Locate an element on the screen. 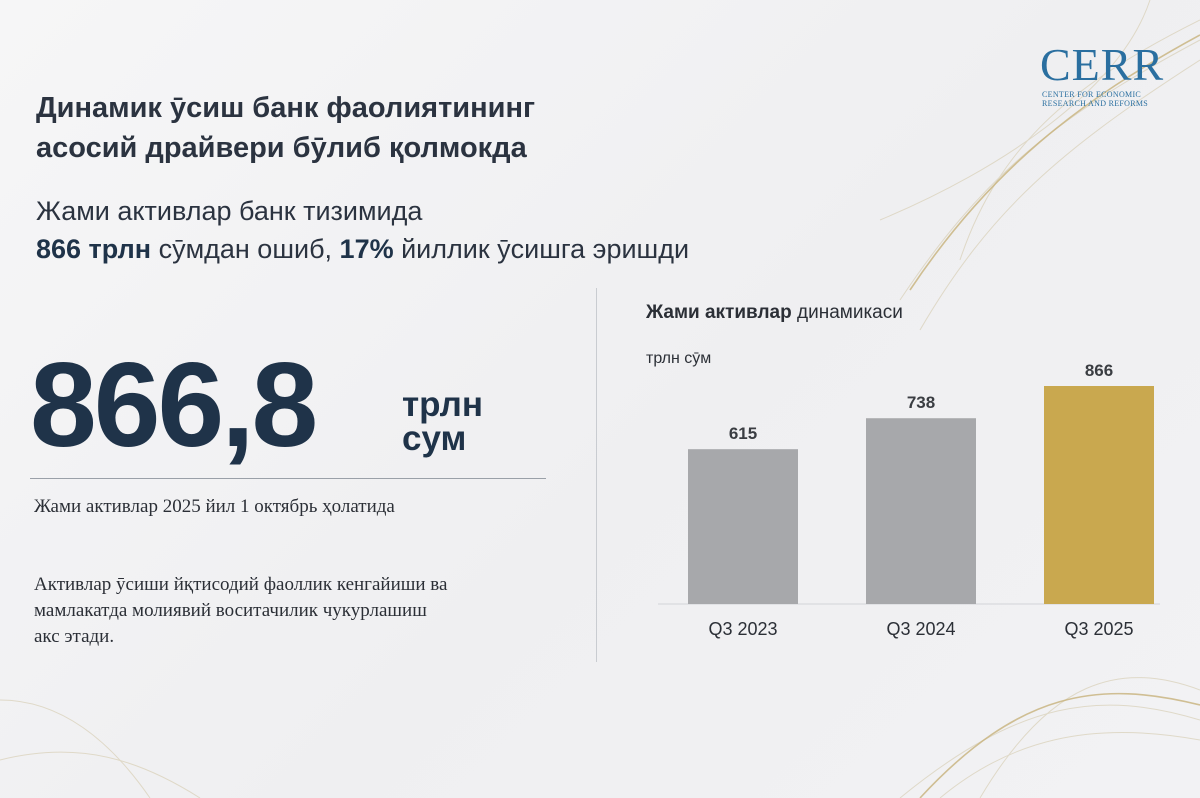 The image size is (1200, 798). bar-q3-2023 is located at coordinates (743, 526).